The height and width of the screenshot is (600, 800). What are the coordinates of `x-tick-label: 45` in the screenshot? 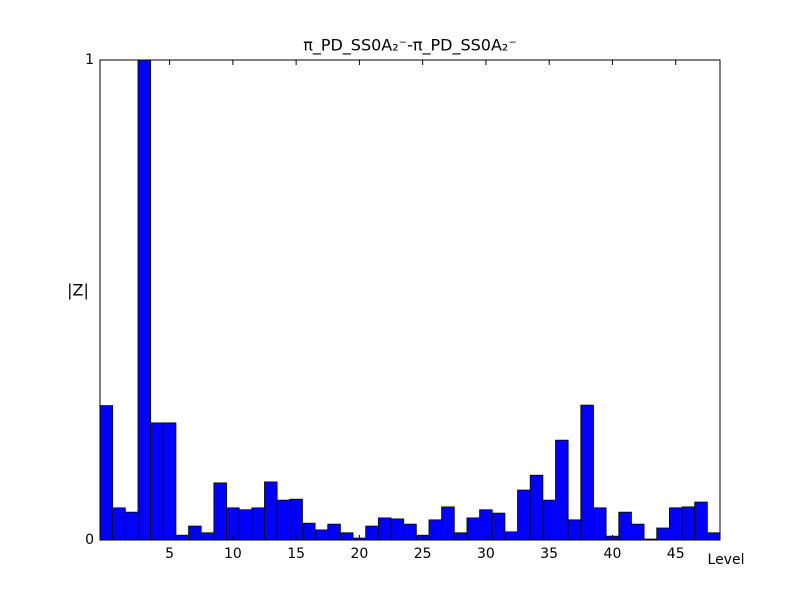 It's located at (676, 554).